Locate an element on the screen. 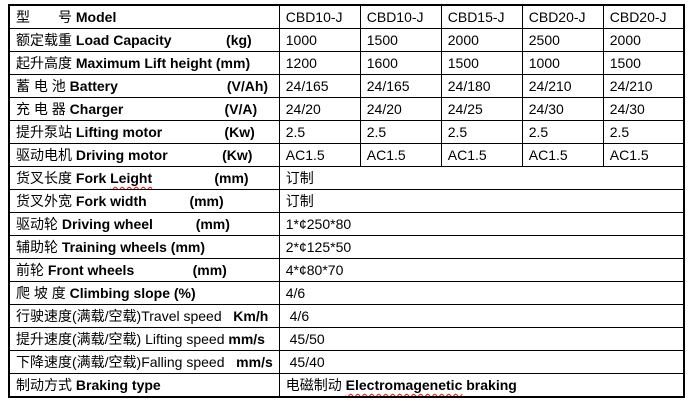 This screenshot has height=411, width=688. row-label-cell: 提升速度(满载/空载) Lifting speed mm/s is located at coordinates (144, 339).